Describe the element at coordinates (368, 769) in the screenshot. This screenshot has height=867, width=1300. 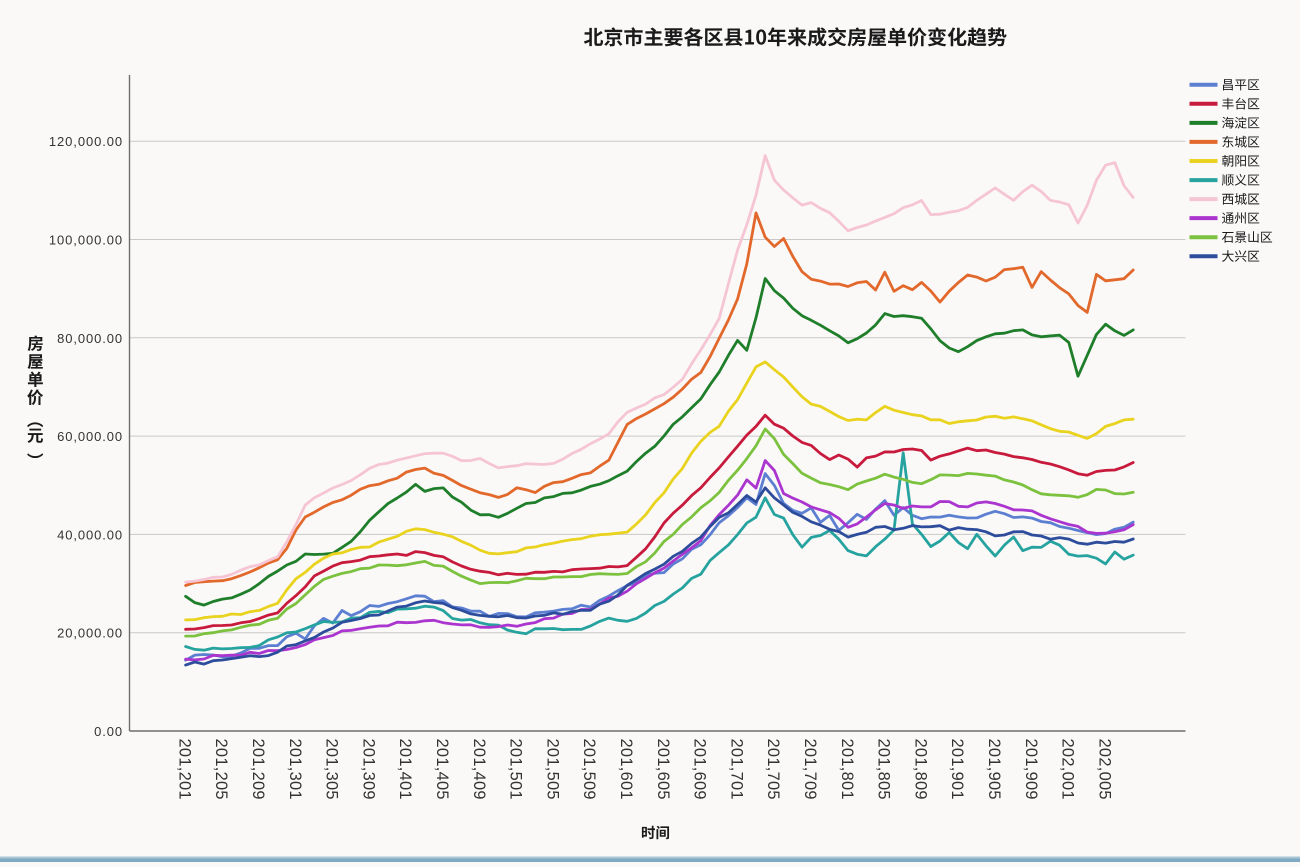
I see `svg-text: 201,309` at that location.